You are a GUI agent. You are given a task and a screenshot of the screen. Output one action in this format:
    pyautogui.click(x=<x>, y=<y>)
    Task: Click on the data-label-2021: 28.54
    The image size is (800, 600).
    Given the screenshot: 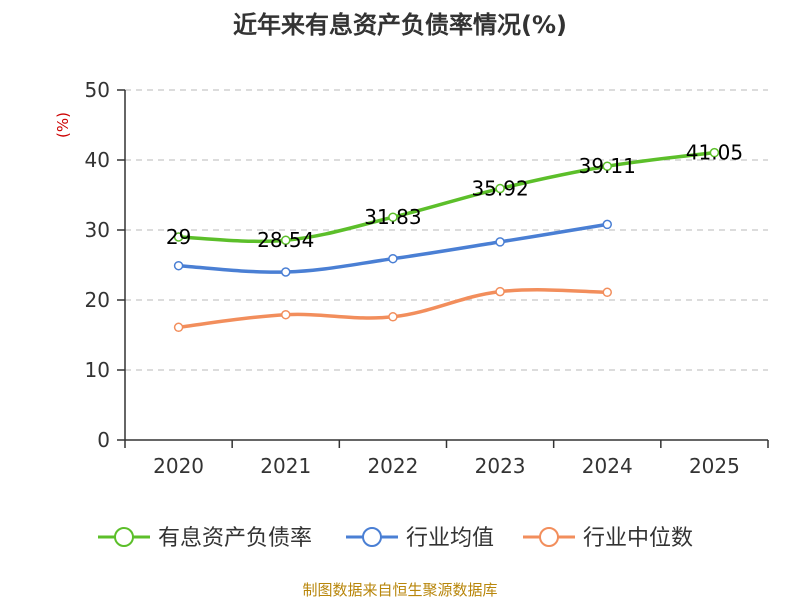 What is the action you would take?
    pyautogui.click(x=285, y=240)
    